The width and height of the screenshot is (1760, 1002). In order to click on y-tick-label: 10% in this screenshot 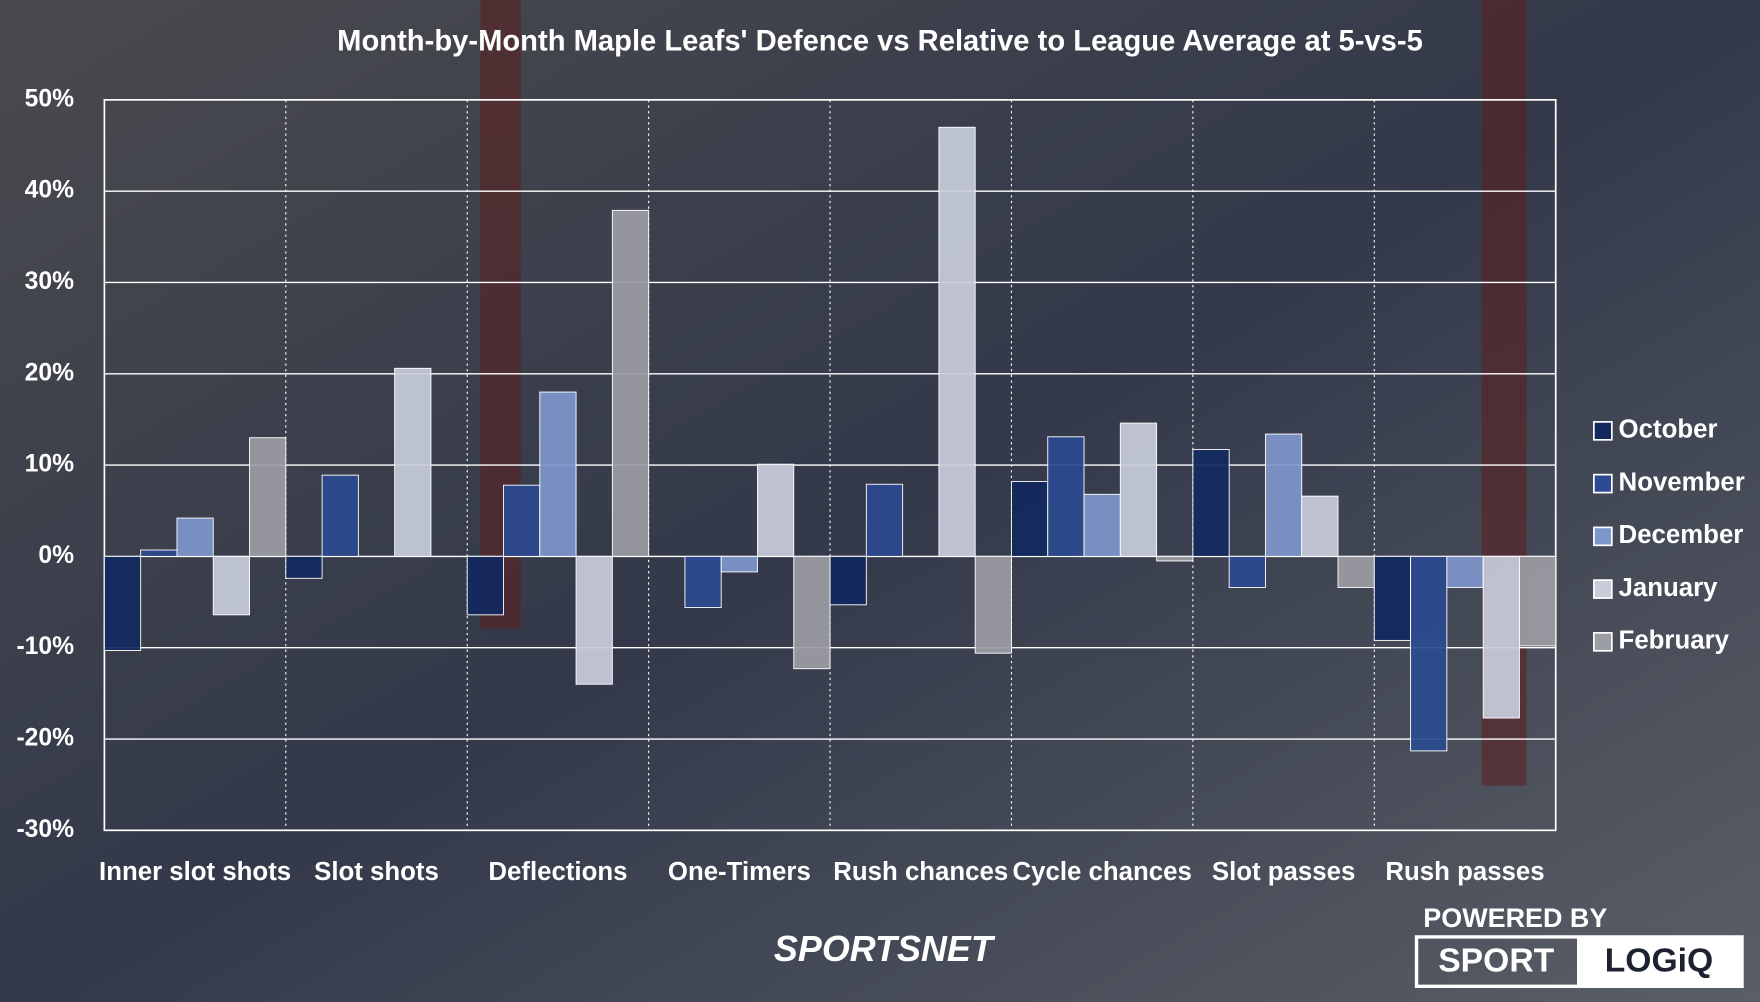, I will do `click(49, 464)`.